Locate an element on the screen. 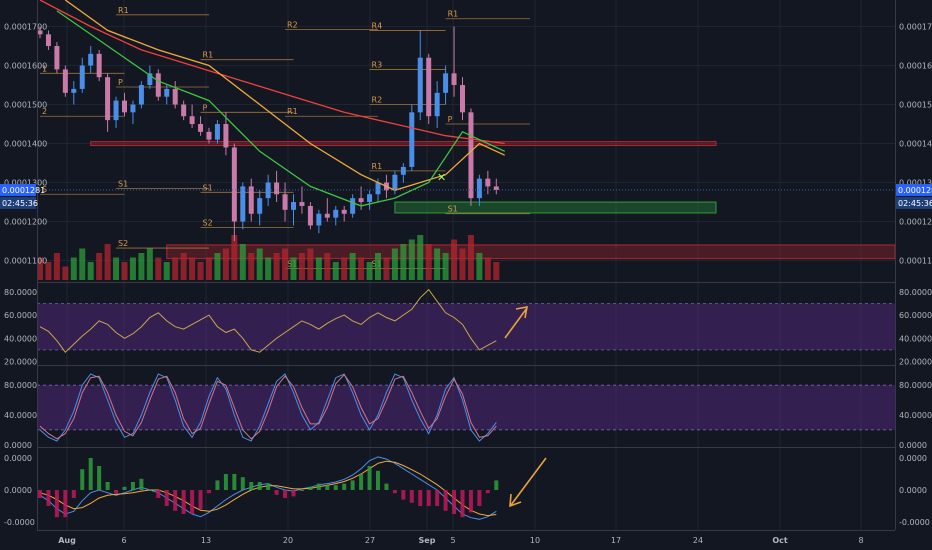 Image resolution: width=932 pixels, height=550 pixels. pivot-label-14: R1 is located at coordinates (377, 166).